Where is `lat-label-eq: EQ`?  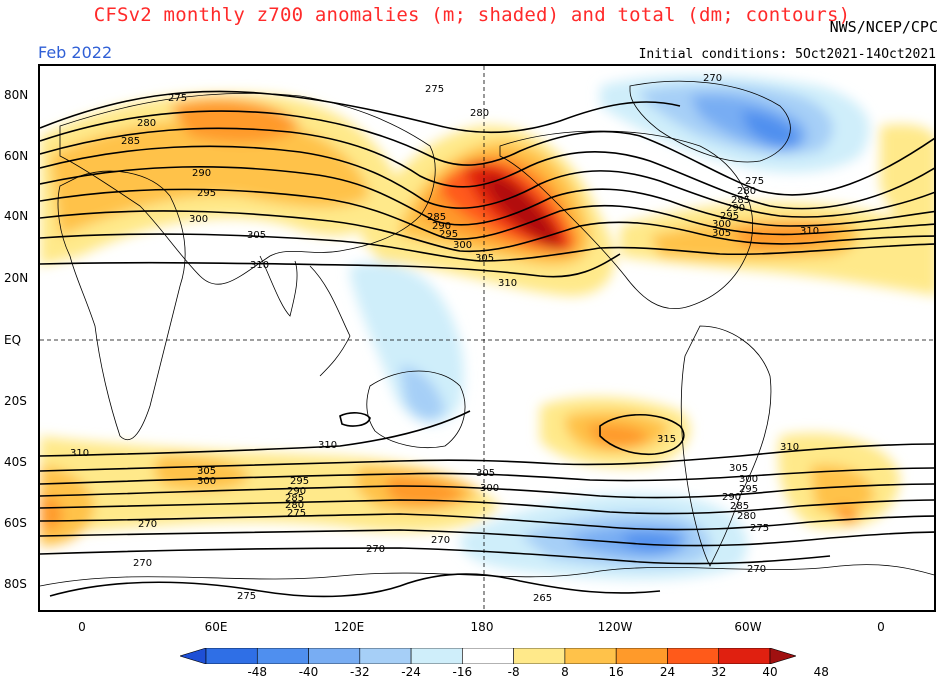 lat-label-eq: EQ is located at coordinates (13, 340).